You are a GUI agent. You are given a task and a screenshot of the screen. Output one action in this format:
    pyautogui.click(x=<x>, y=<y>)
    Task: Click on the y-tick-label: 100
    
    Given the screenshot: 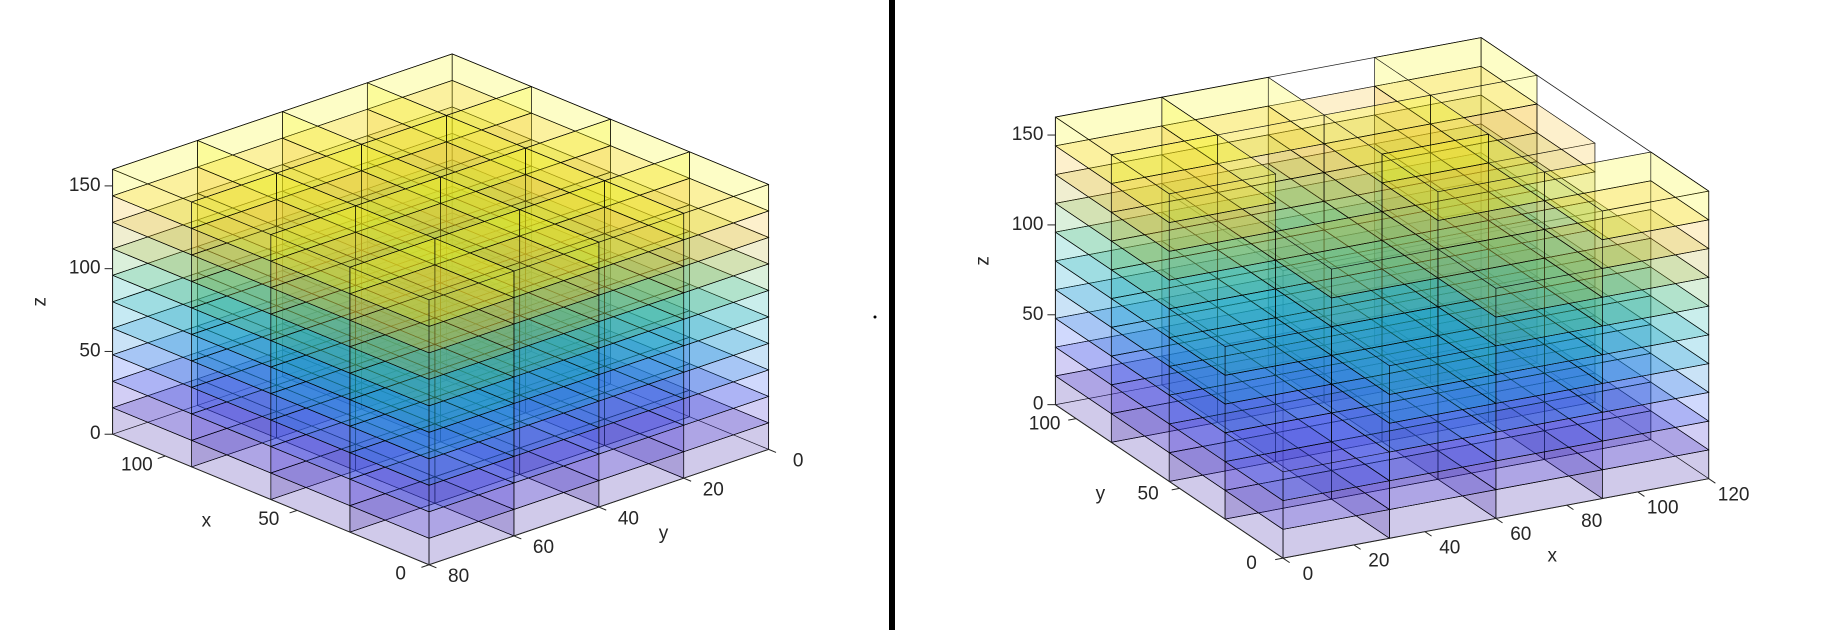 What is the action you would take?
    pyautogui.click(x=1045, y=424)
    